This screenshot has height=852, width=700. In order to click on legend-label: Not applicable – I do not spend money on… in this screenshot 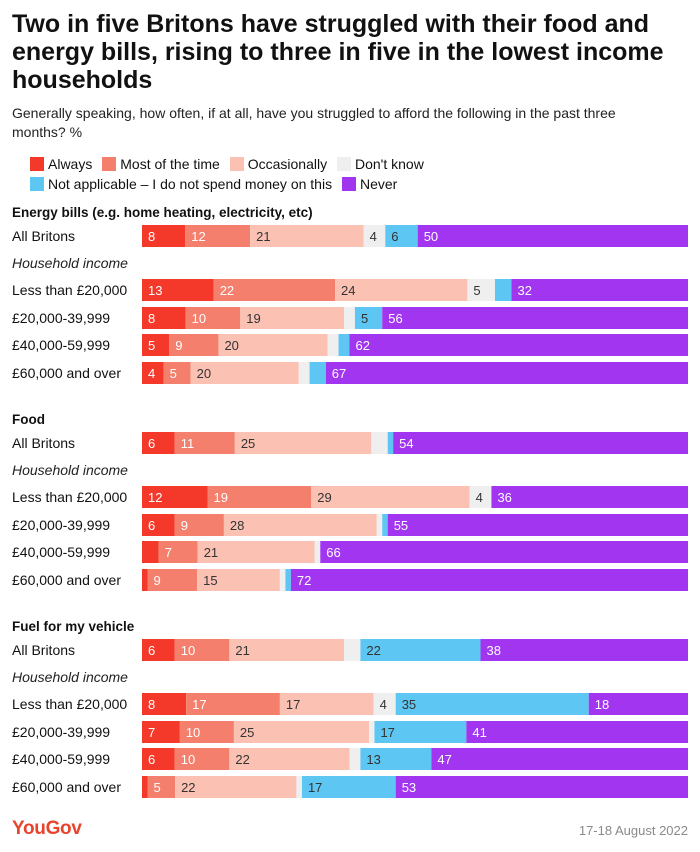, I will do `click(190, 184)`.